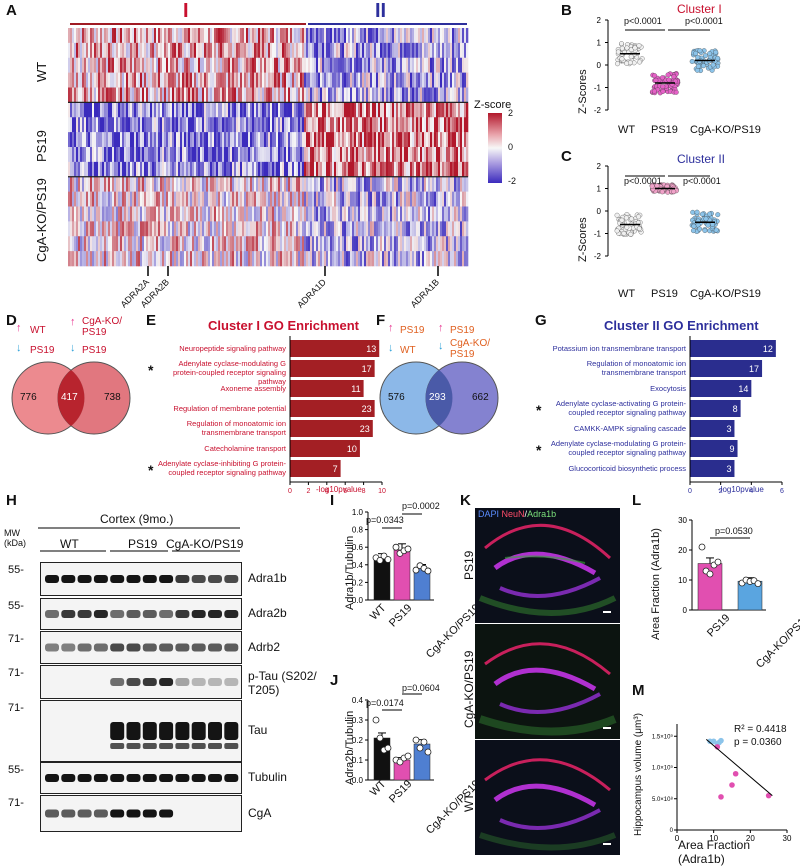  I want to click on y-tick-label: 0.6, so click(358, 547).